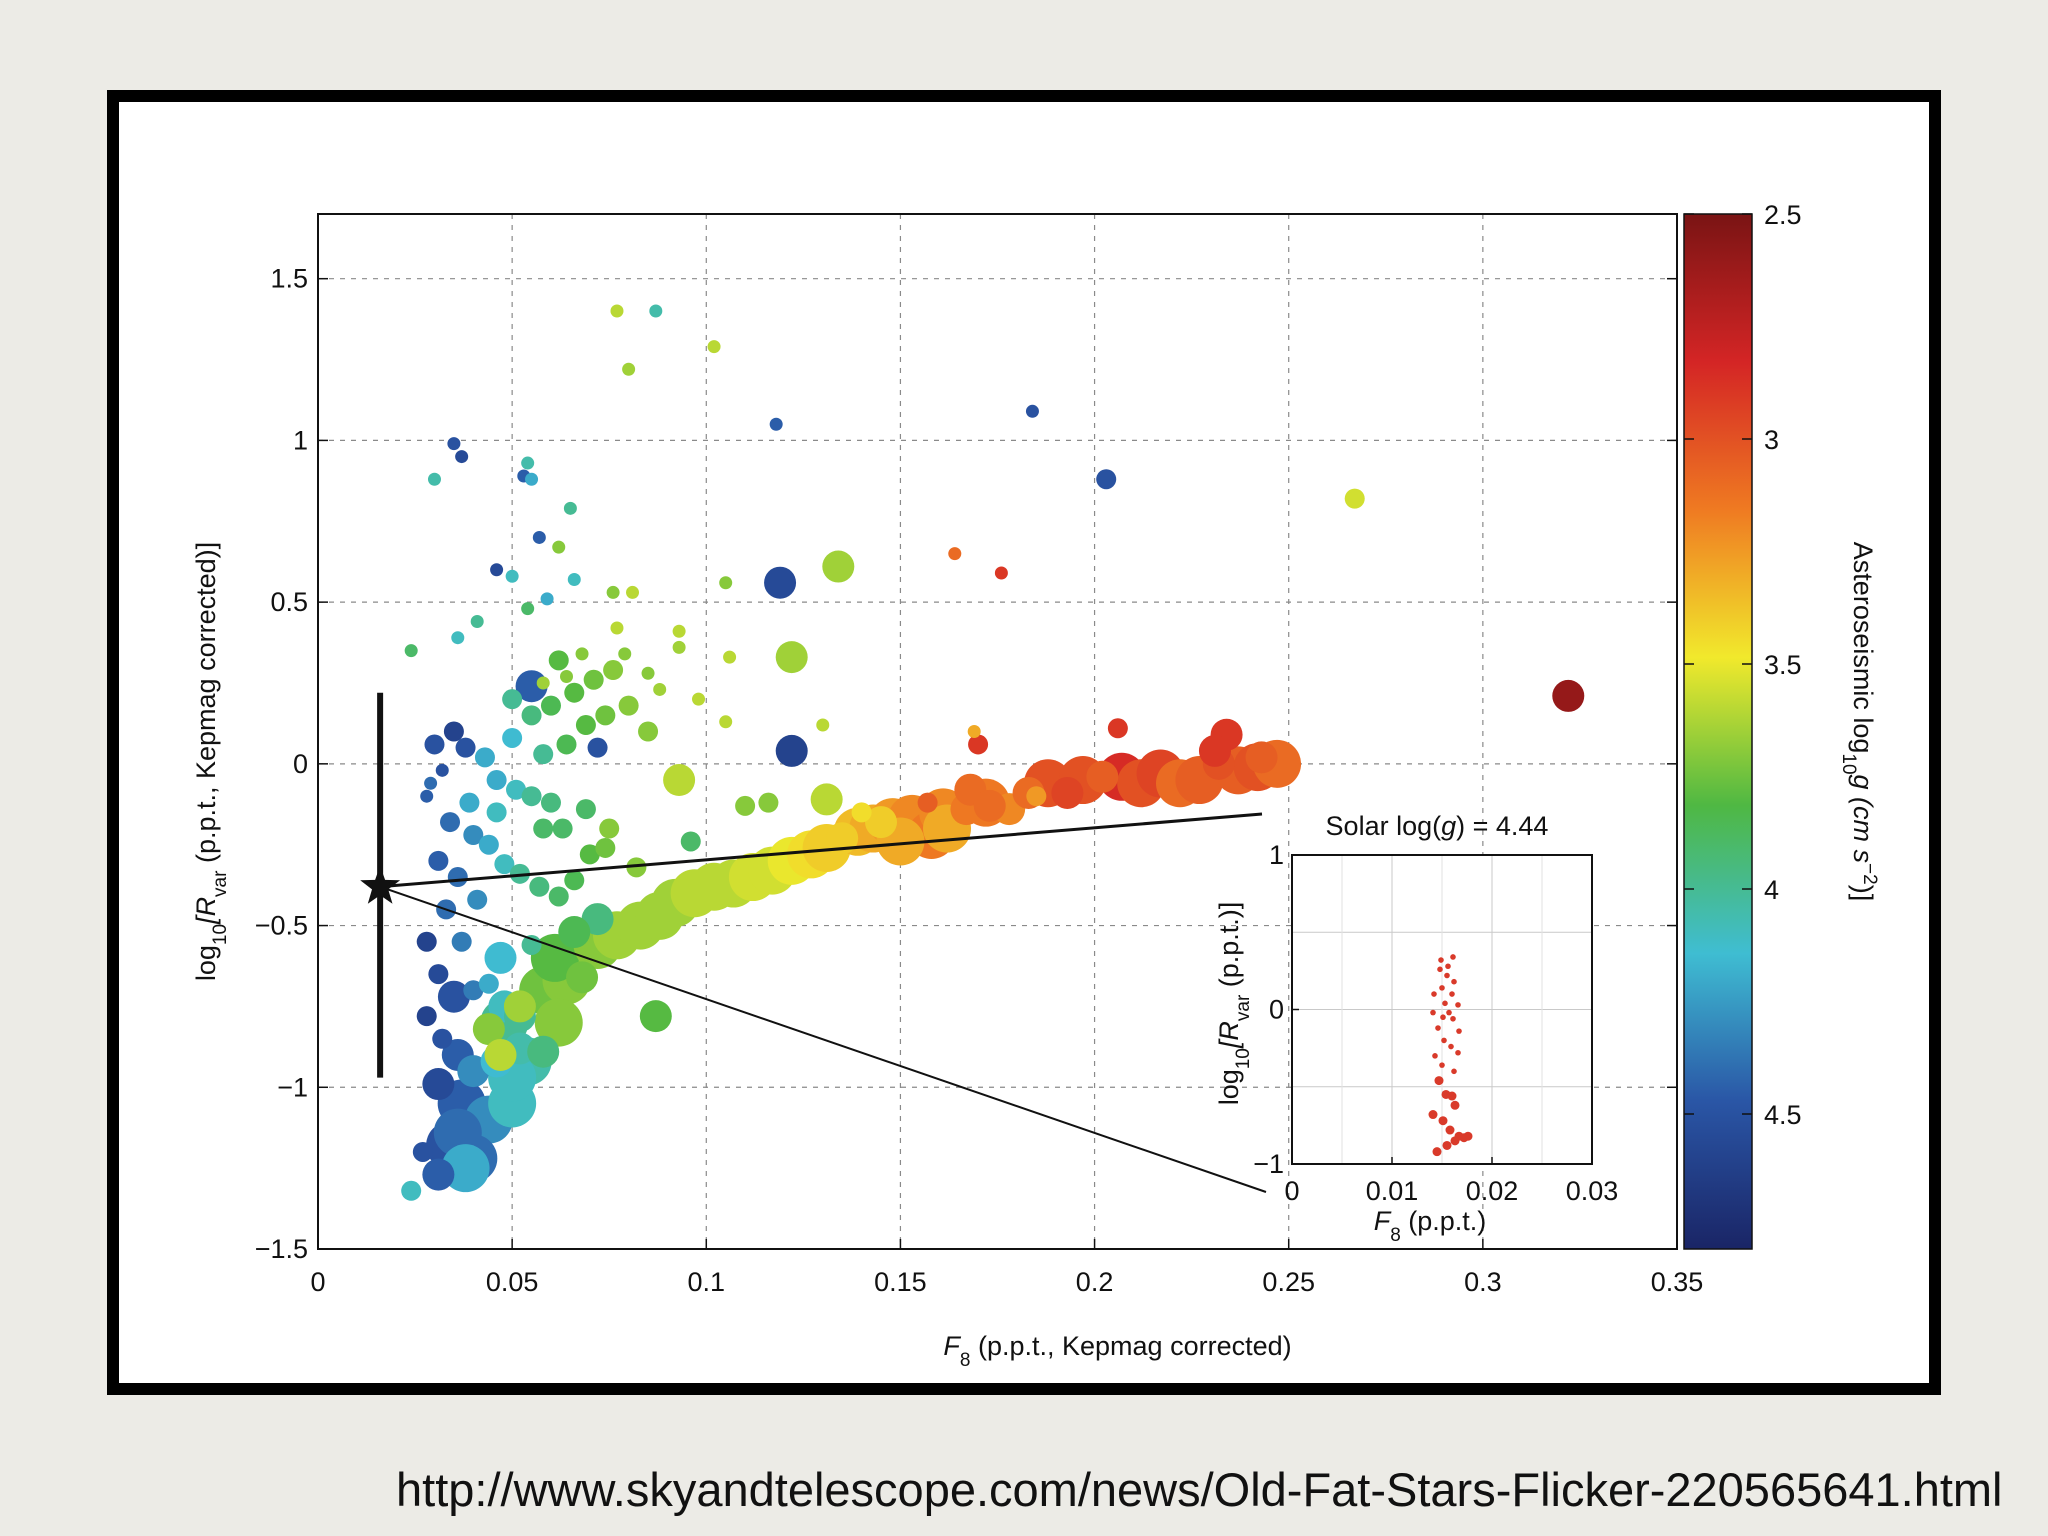 The width and height of the screenshot is (2048, 1536). What do you see at coordinates (1392, 1191) in the screenshot?
I see `inset-x-tick-label: 0.01` at bounding box center [1392, 1191].